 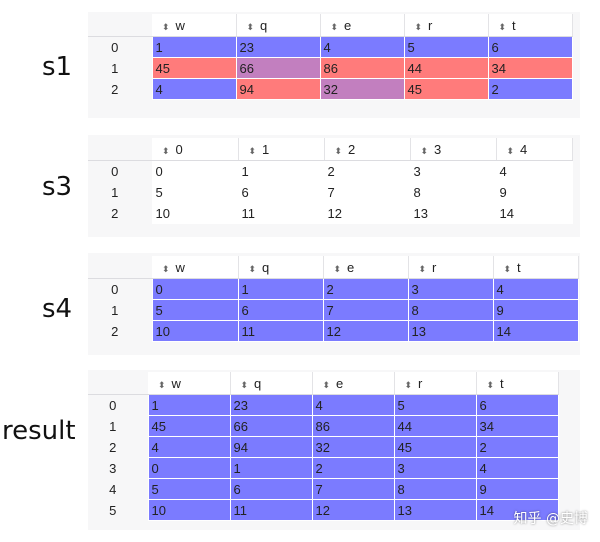 What do you see at coordinates (113, 510) in the screenshot?
I see `row-index: 5` at bounding box center [113, 510].